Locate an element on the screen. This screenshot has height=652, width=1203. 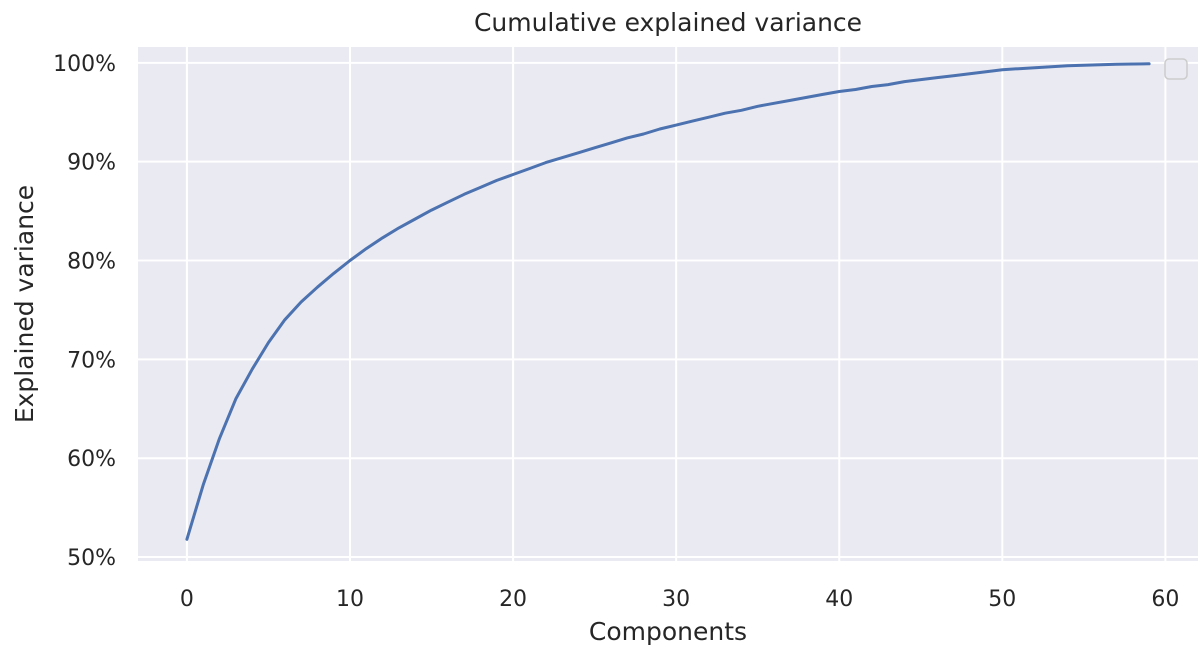
y-tick-label: 90% is located at coordinates (91, 163).